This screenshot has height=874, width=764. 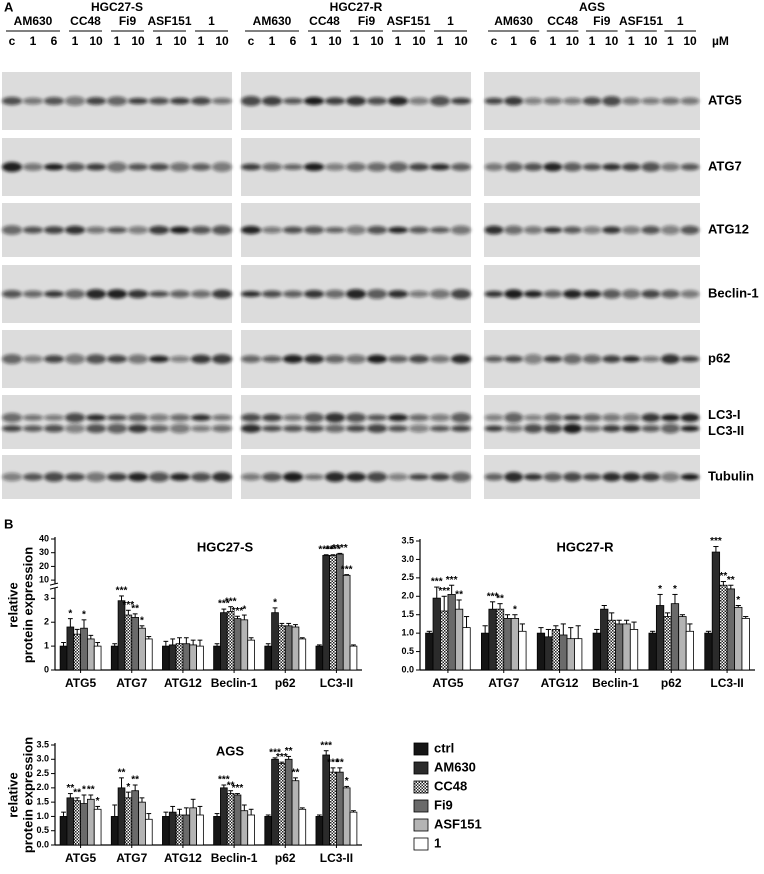 I want to click on x-tick-label: ATG12, so click(x=560, y=683).